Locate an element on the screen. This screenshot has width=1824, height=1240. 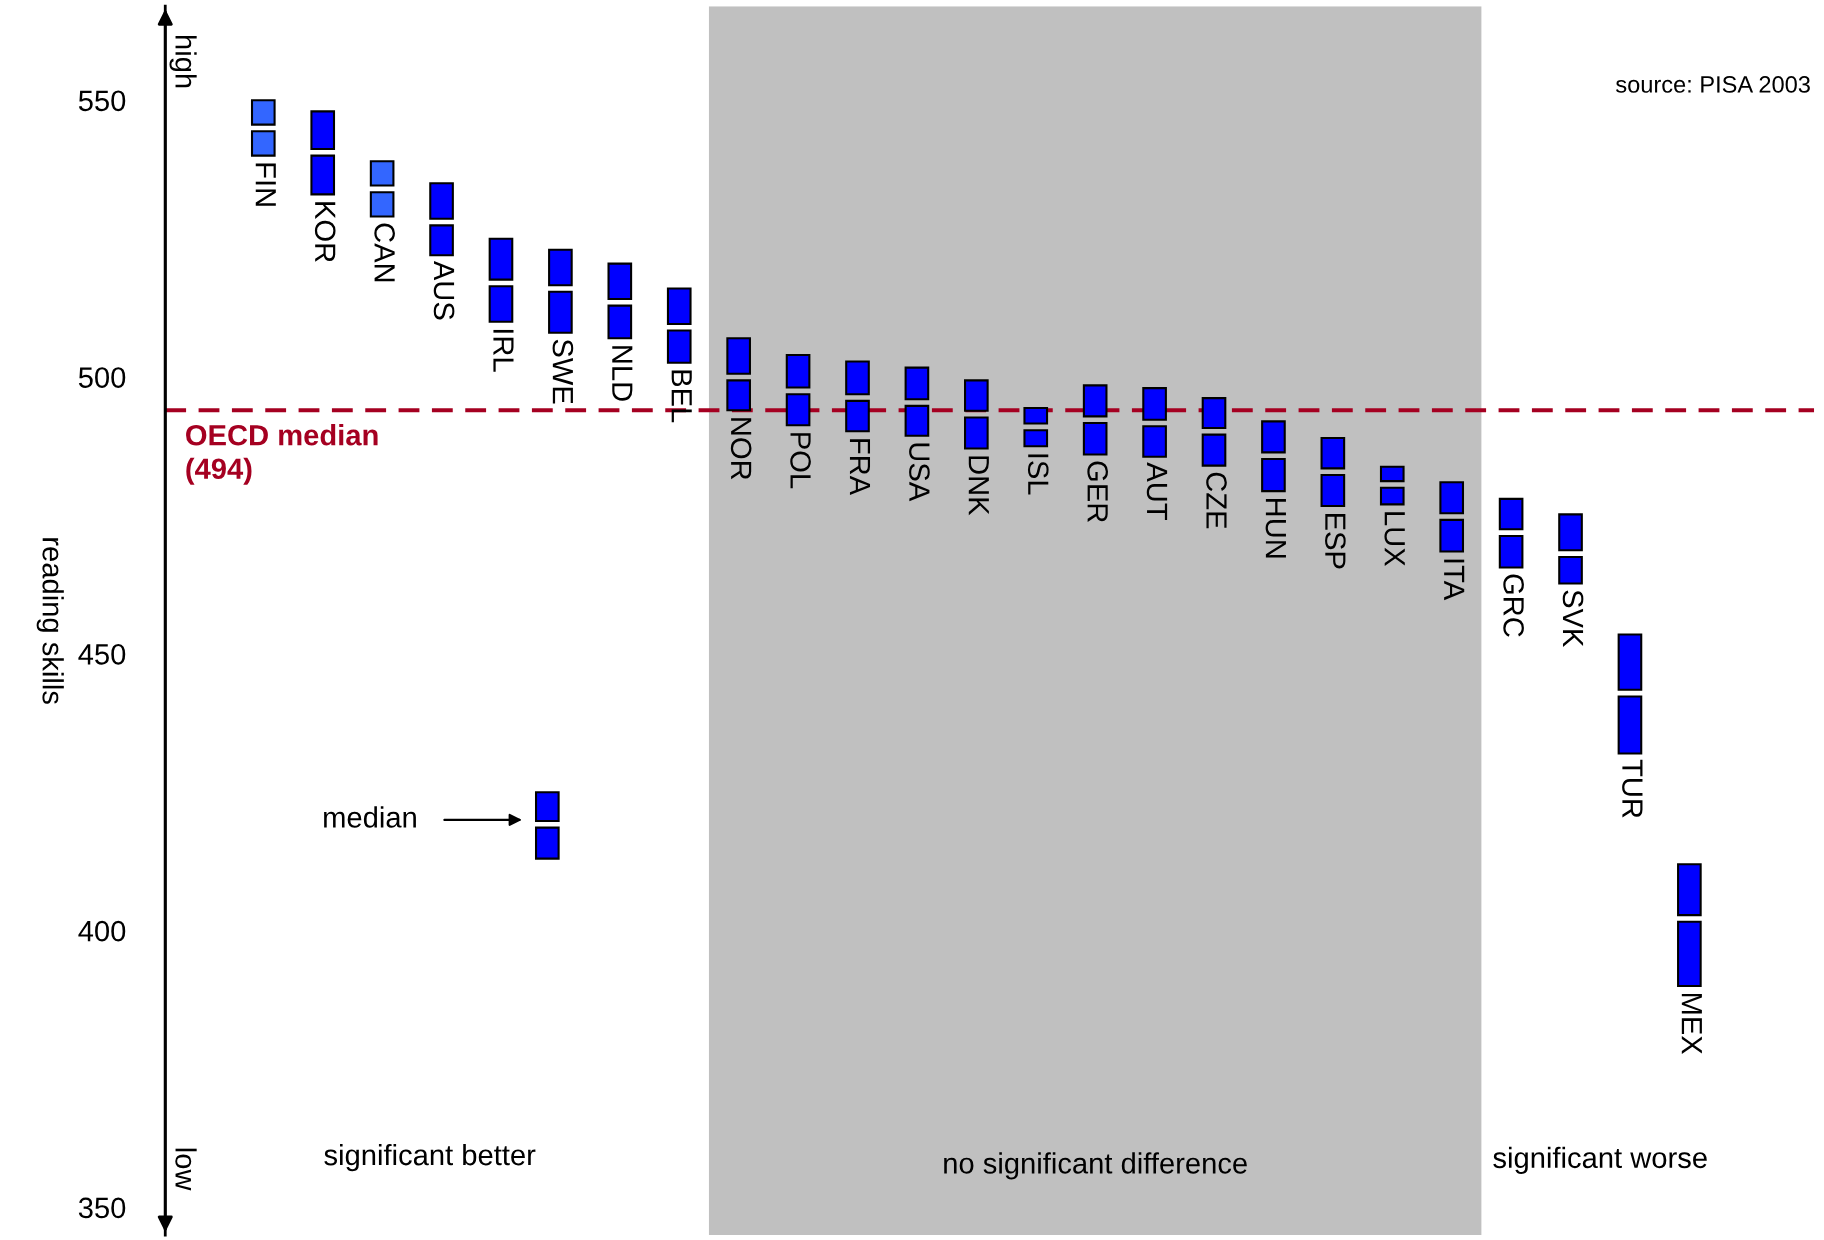
x-tick-label: SWE is located at coordinates (563, 371).